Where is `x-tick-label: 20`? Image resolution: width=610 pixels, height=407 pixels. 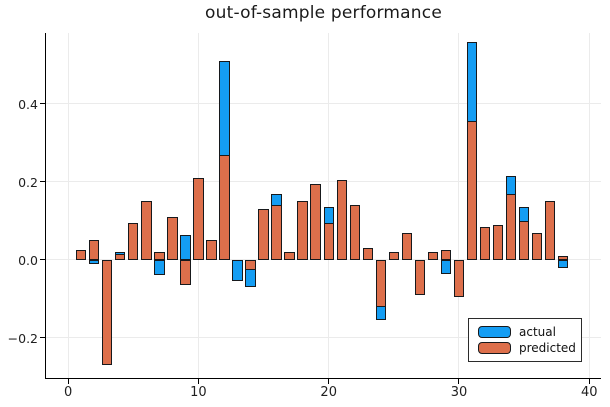
x-tick-label: 20 is located at coordinates (328, 392).